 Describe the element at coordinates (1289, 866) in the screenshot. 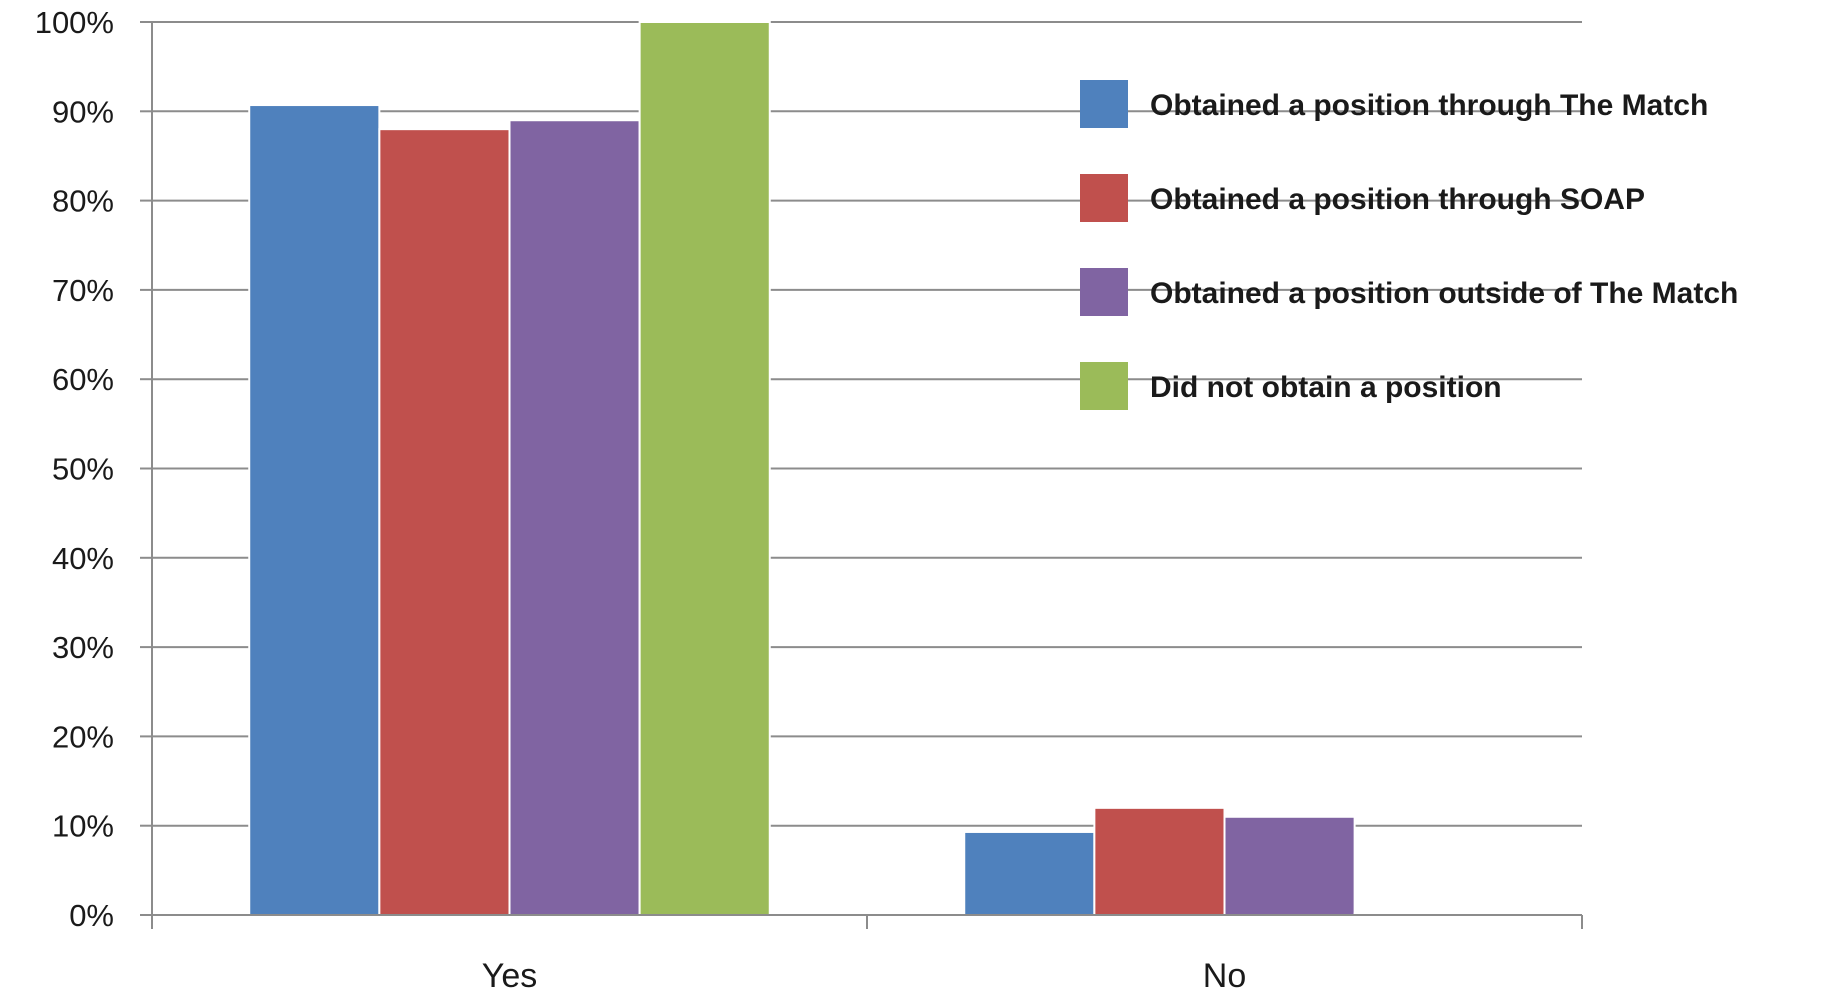

I see `bar-no-obtained-a-position-outside-of-the-match` at that location.